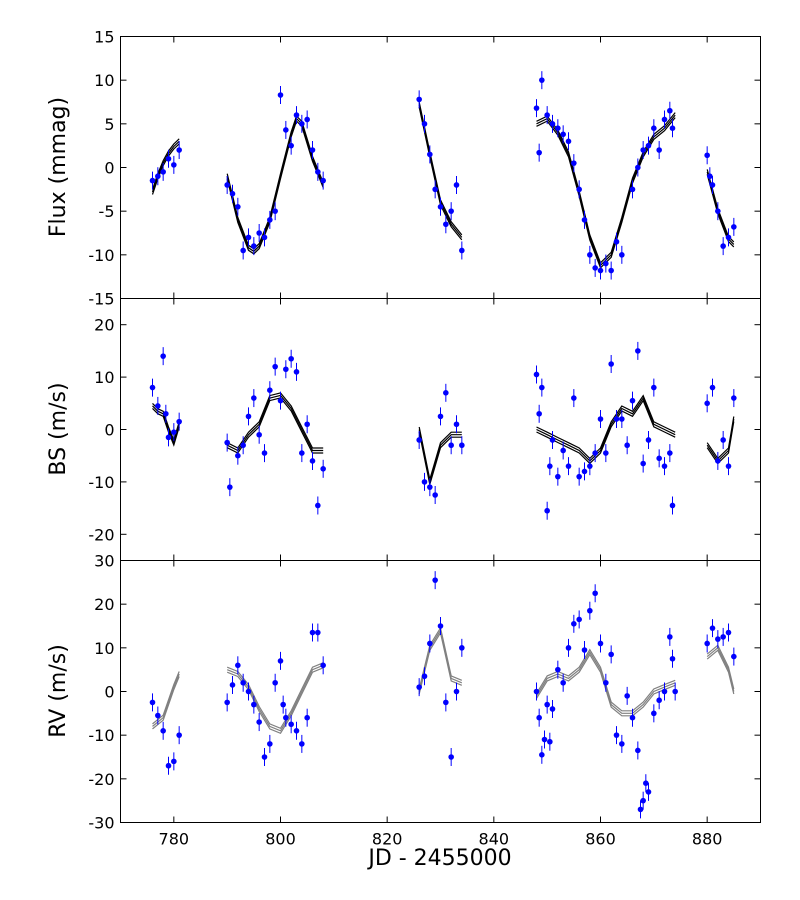  What do you see at coordinates (101, 482) in the screenshot?
I see `middle-y-tick-label: -10` at bounding box center [101, 482].